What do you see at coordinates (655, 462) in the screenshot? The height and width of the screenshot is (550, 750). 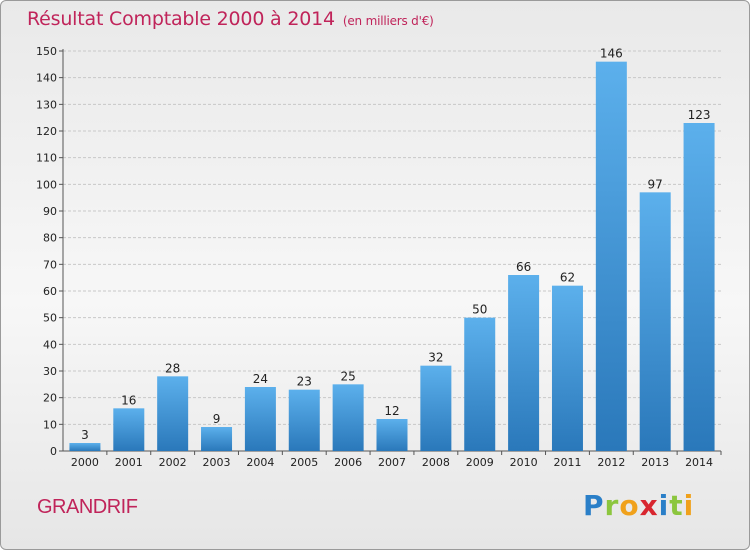 I see `x-tick-label: 2013` at bounding box center [655, 462].